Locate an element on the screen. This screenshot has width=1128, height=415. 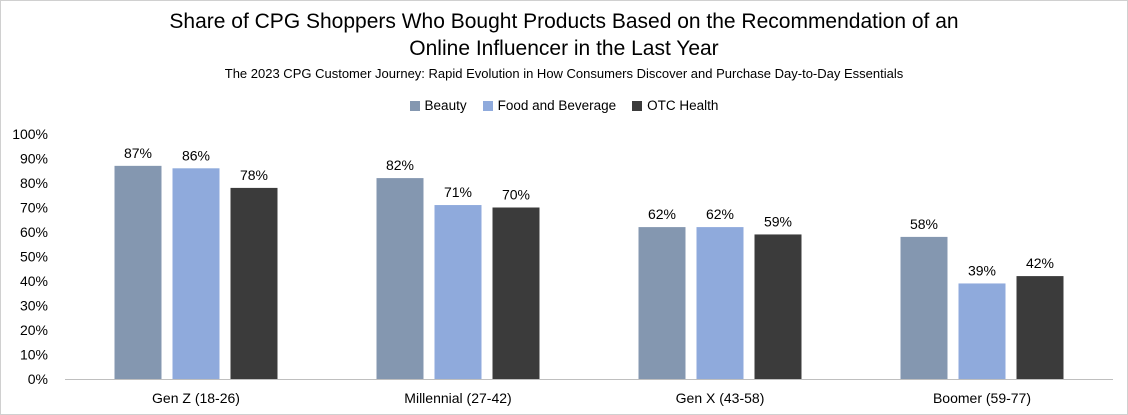
data-label: 87% is located at coordinates (138, 153).